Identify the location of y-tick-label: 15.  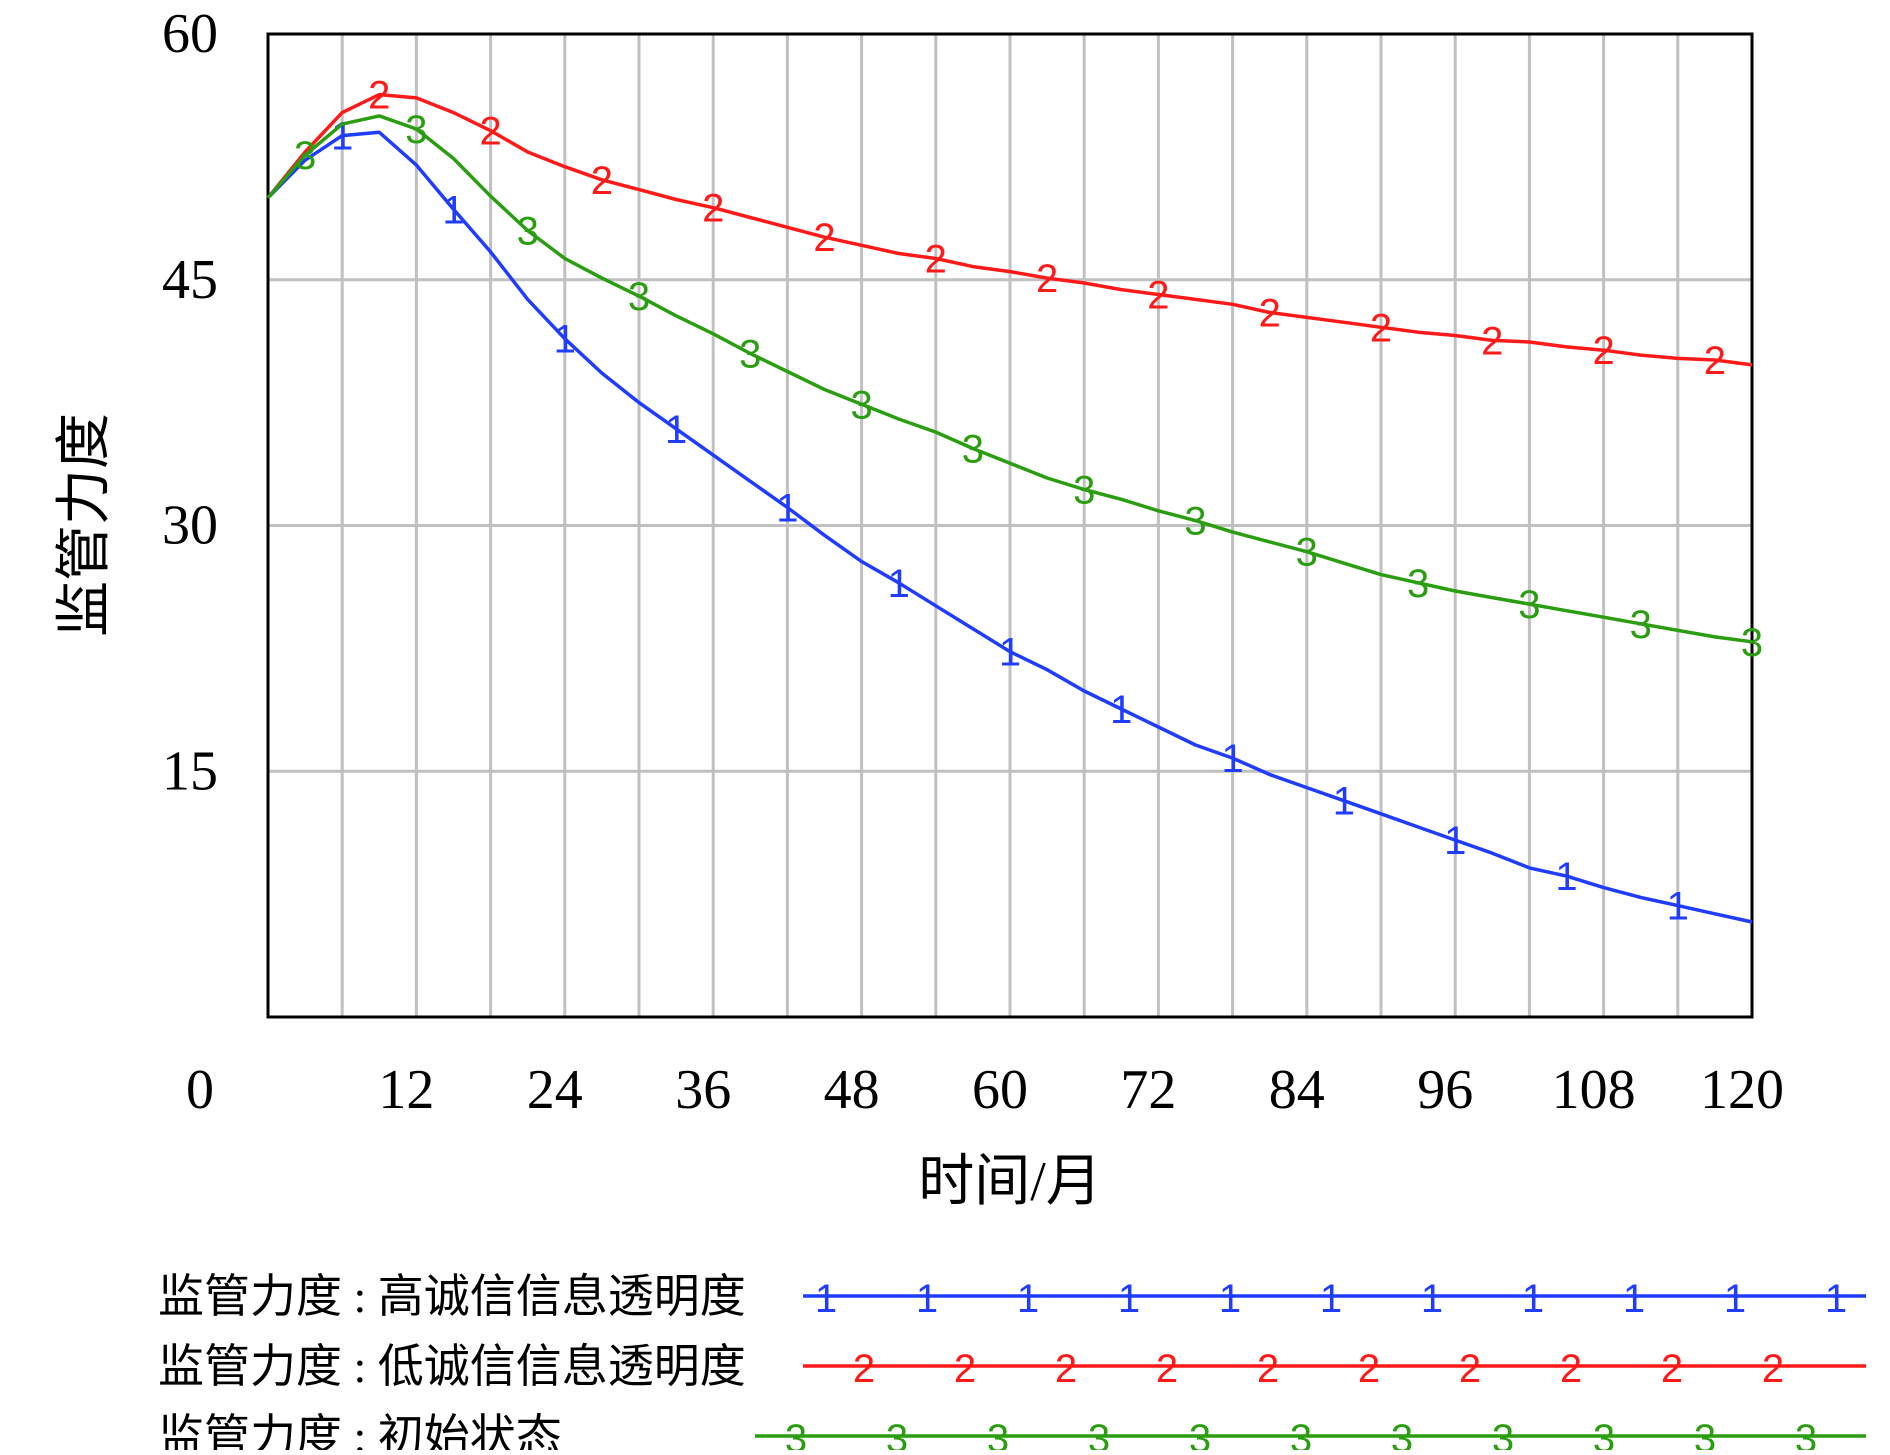
(190, 771).